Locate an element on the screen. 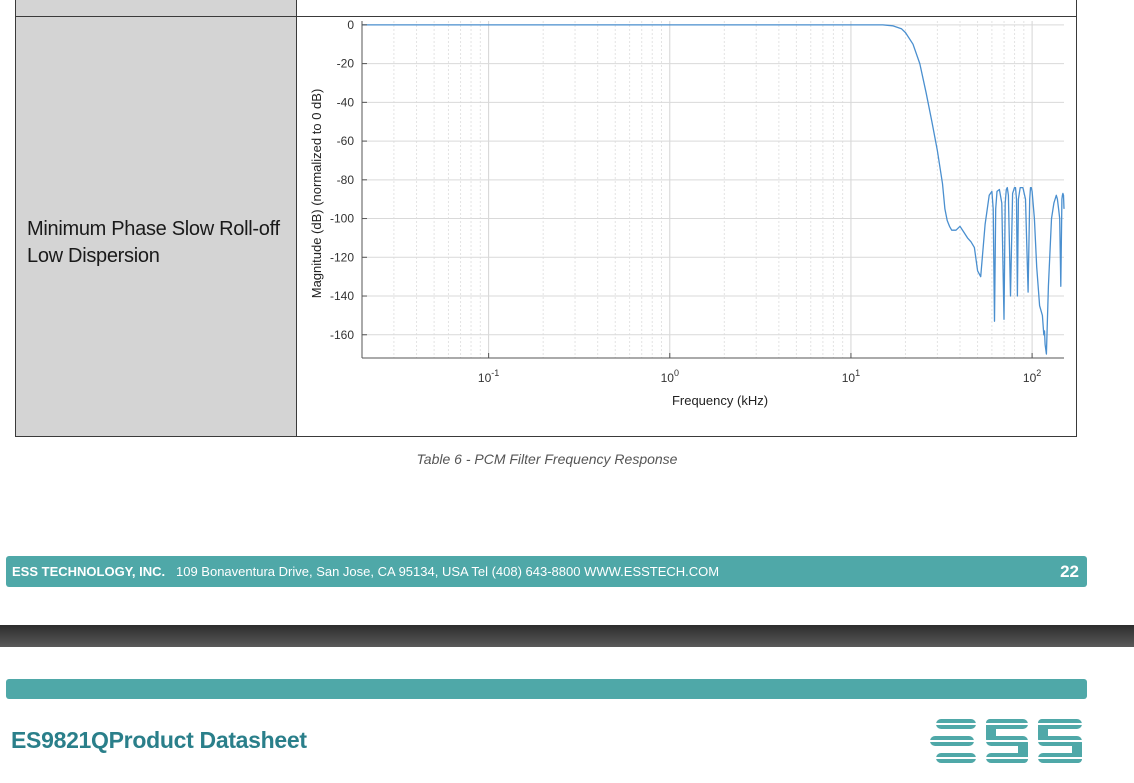  previous-row-label-cell is located at coordinates (156, 8).